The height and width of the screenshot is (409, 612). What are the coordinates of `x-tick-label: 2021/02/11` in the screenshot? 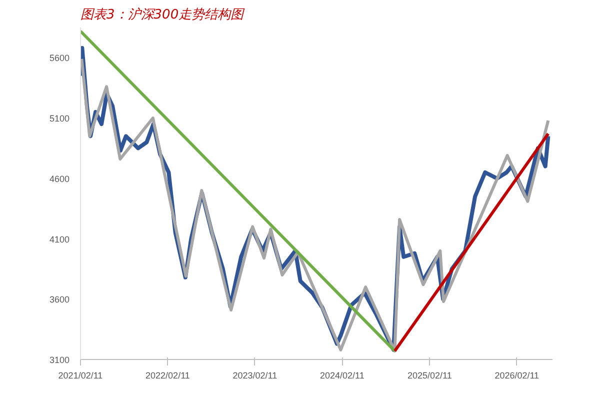 It's located at (80, 375).